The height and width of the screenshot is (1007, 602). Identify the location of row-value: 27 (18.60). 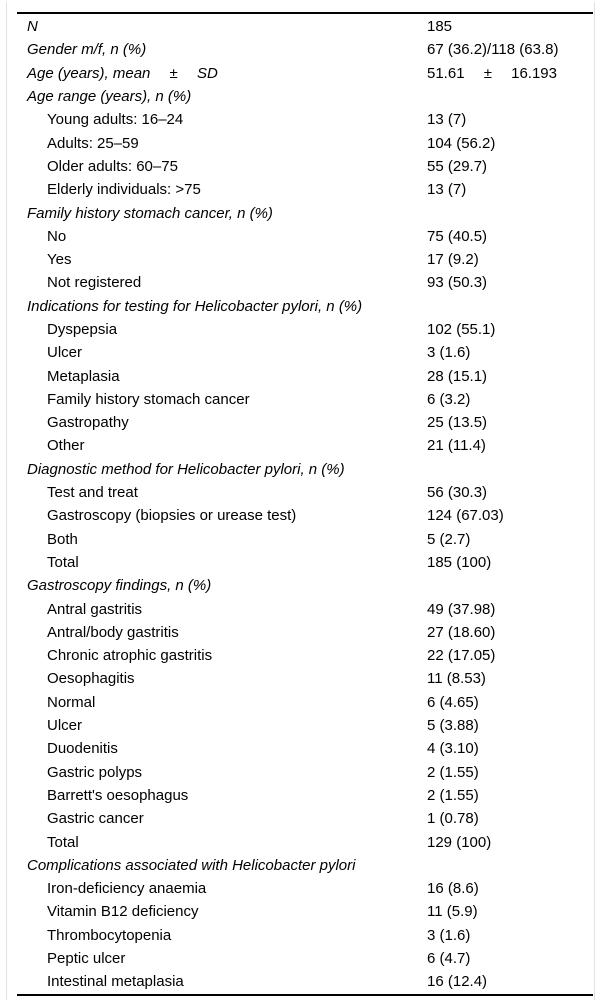
(461, 632).